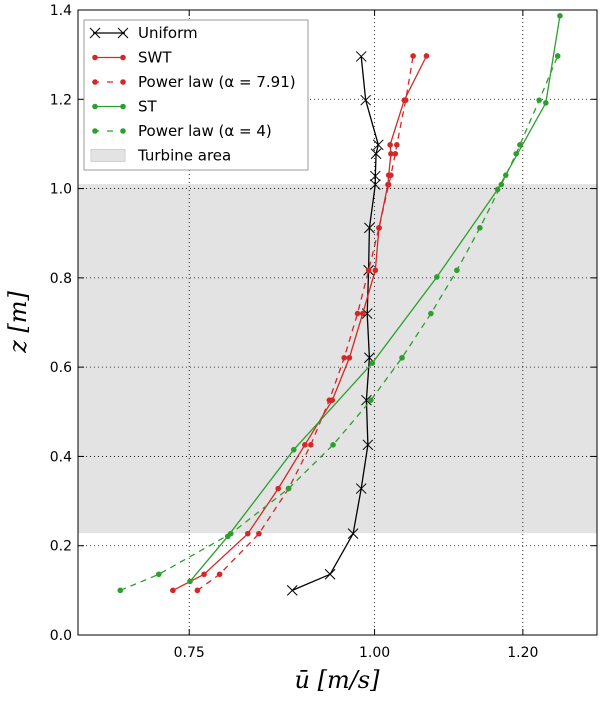 This screenshot has height=704, width=600. Describe the element at coordinates (61, 636) in the screenshot. I see `y-tick-label: 0.0` at that location.